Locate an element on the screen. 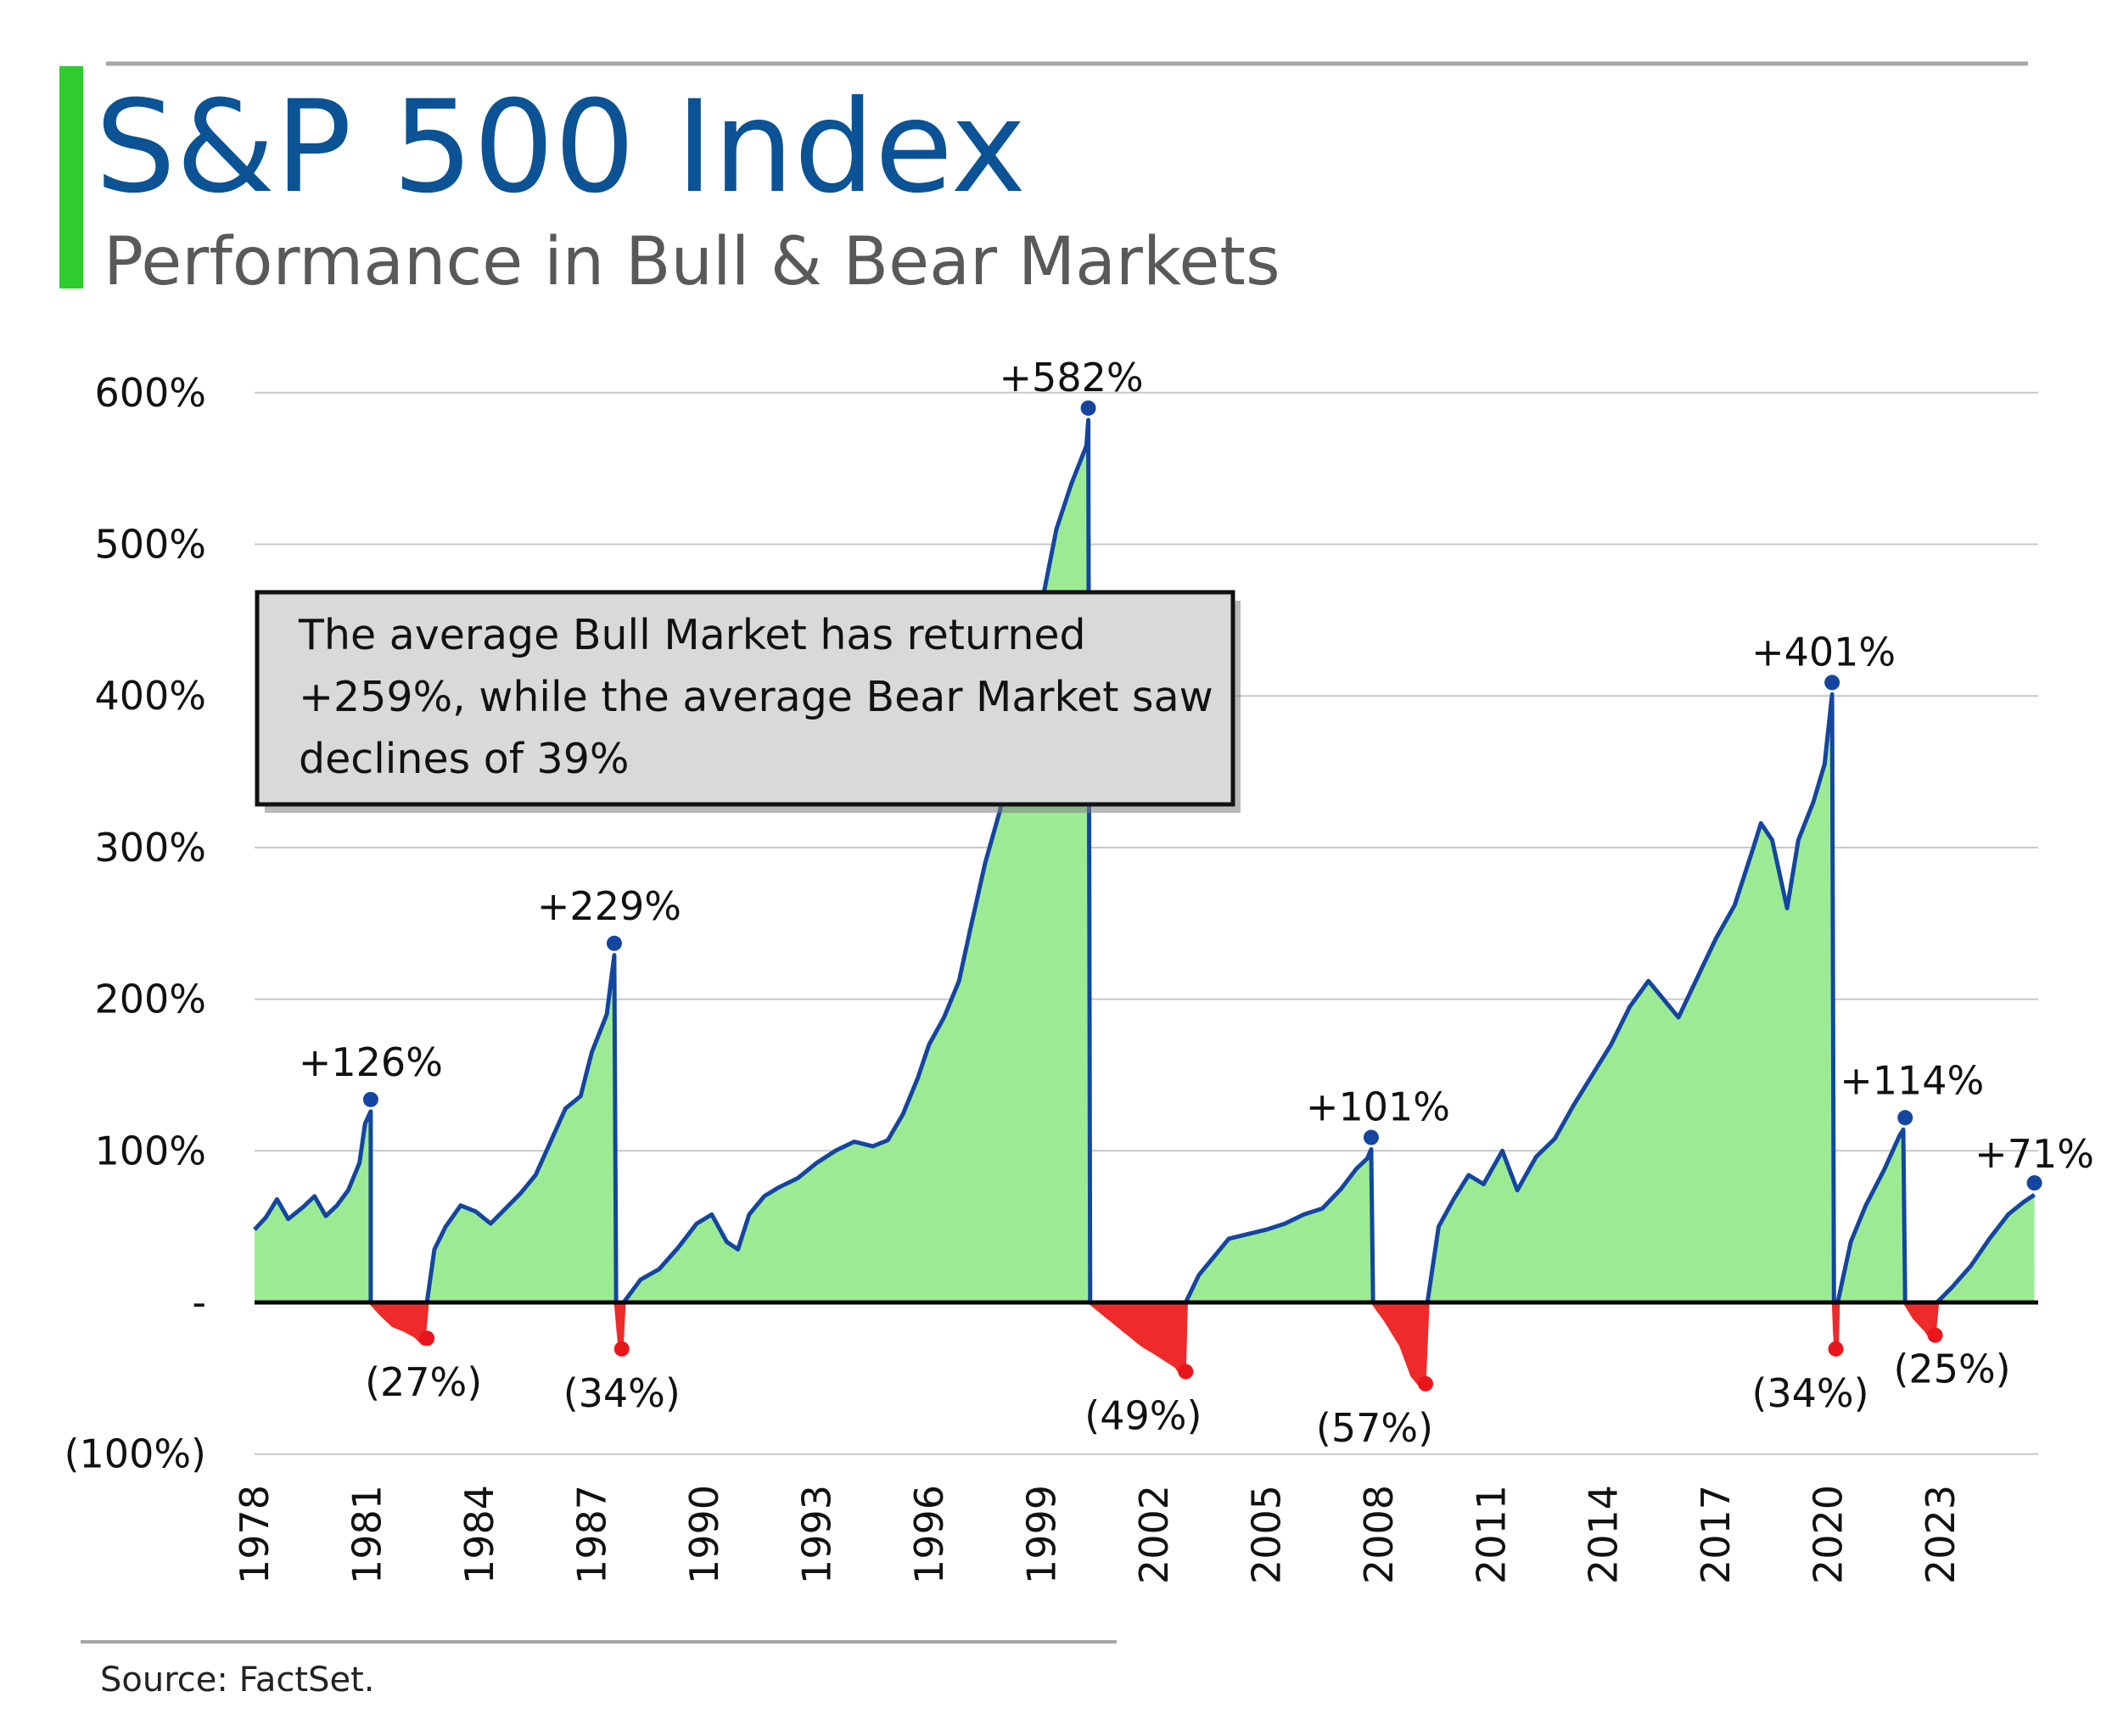 The width and height of the screenshot is (2112, 1736). y-tick-label: 100% is located at coordinates (150, 1151).